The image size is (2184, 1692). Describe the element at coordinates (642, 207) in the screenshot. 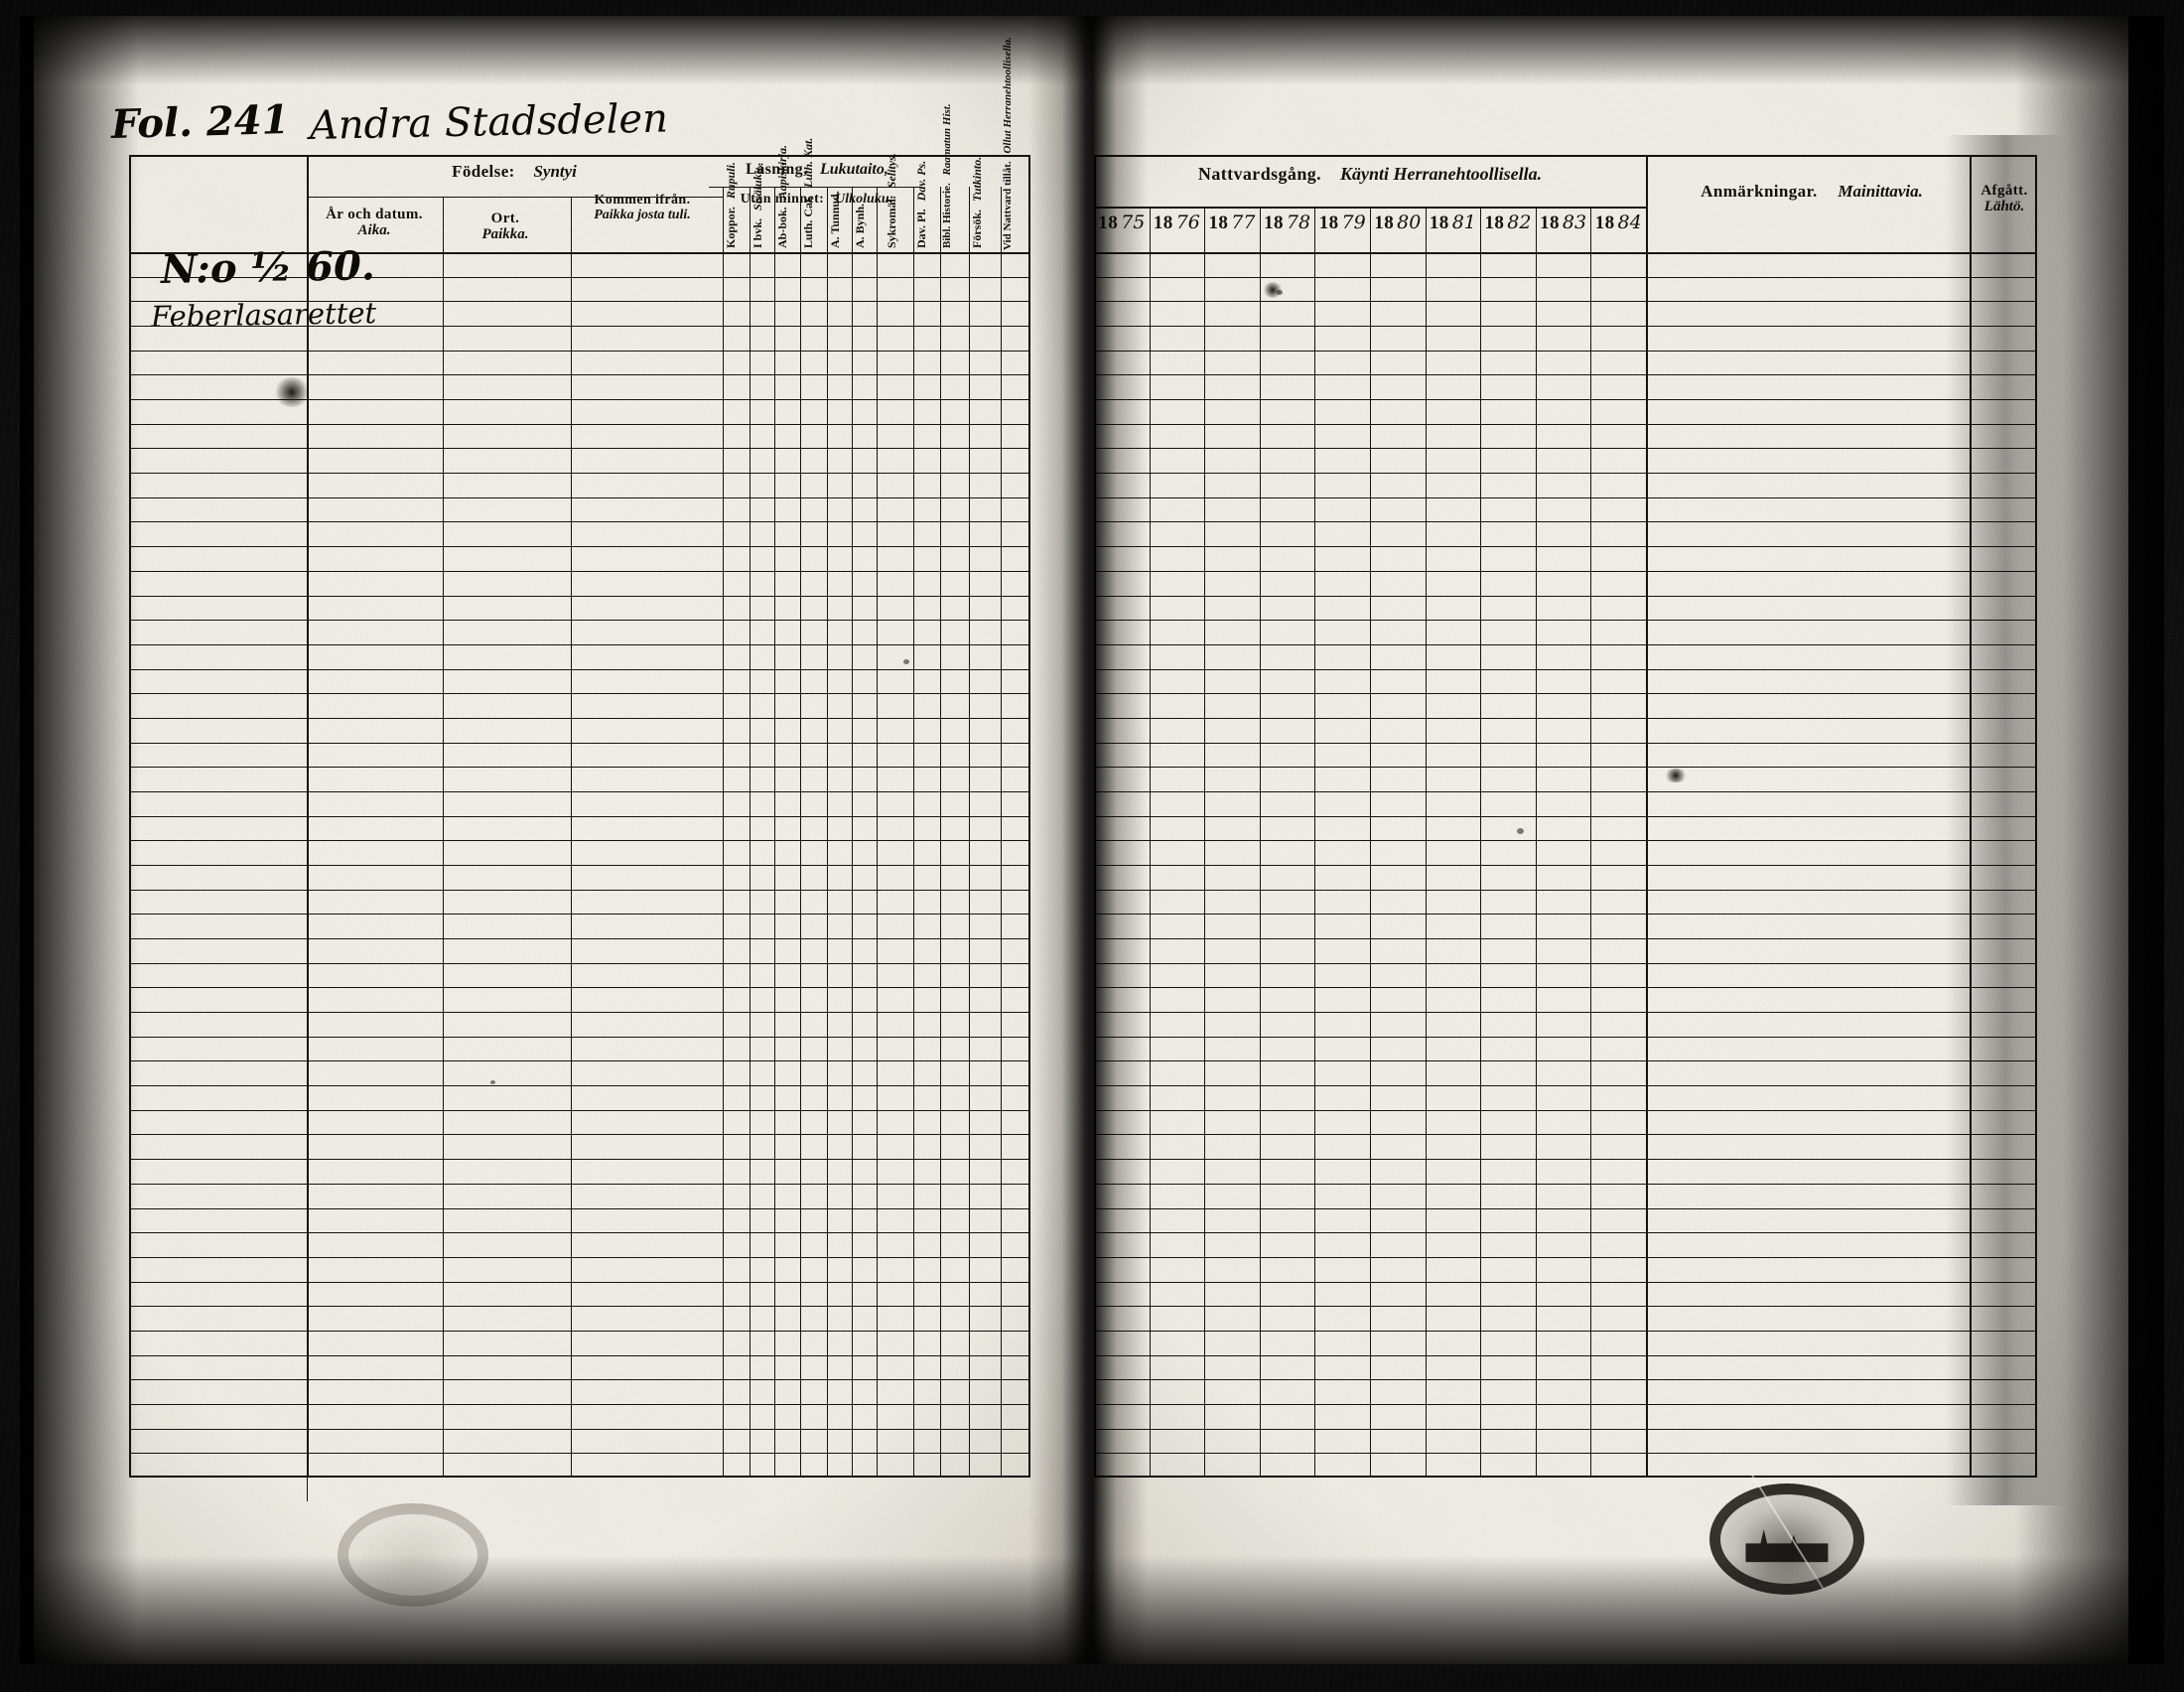

I see `came-from-column-header: Kommen ifrån. Paikka josta tuli.` at that location.